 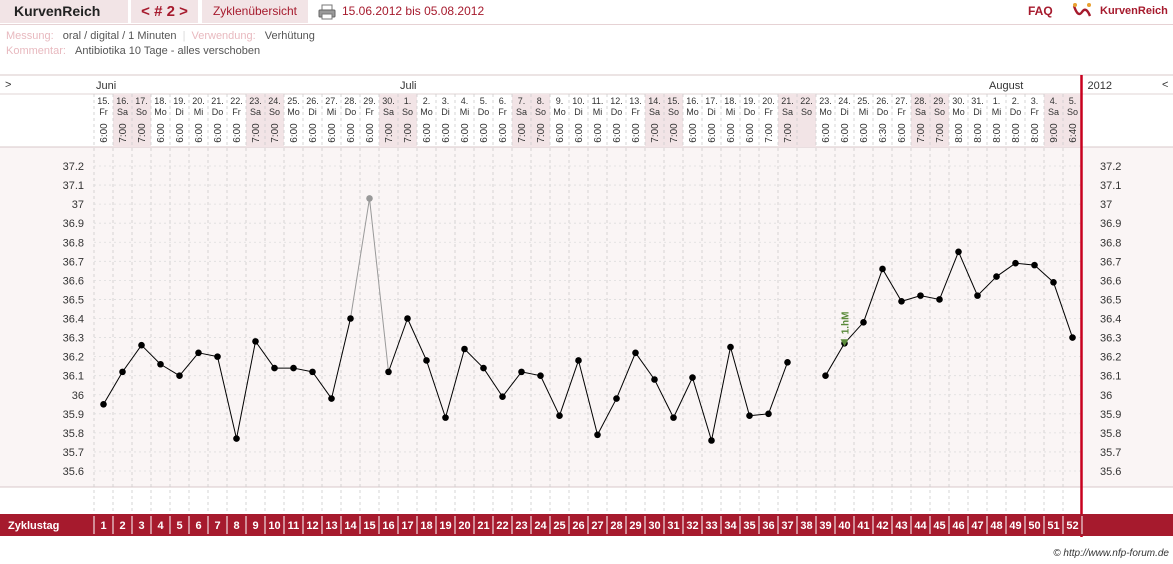 I want to click on brand-title: KurvenReich, so click(x=64, y=11).